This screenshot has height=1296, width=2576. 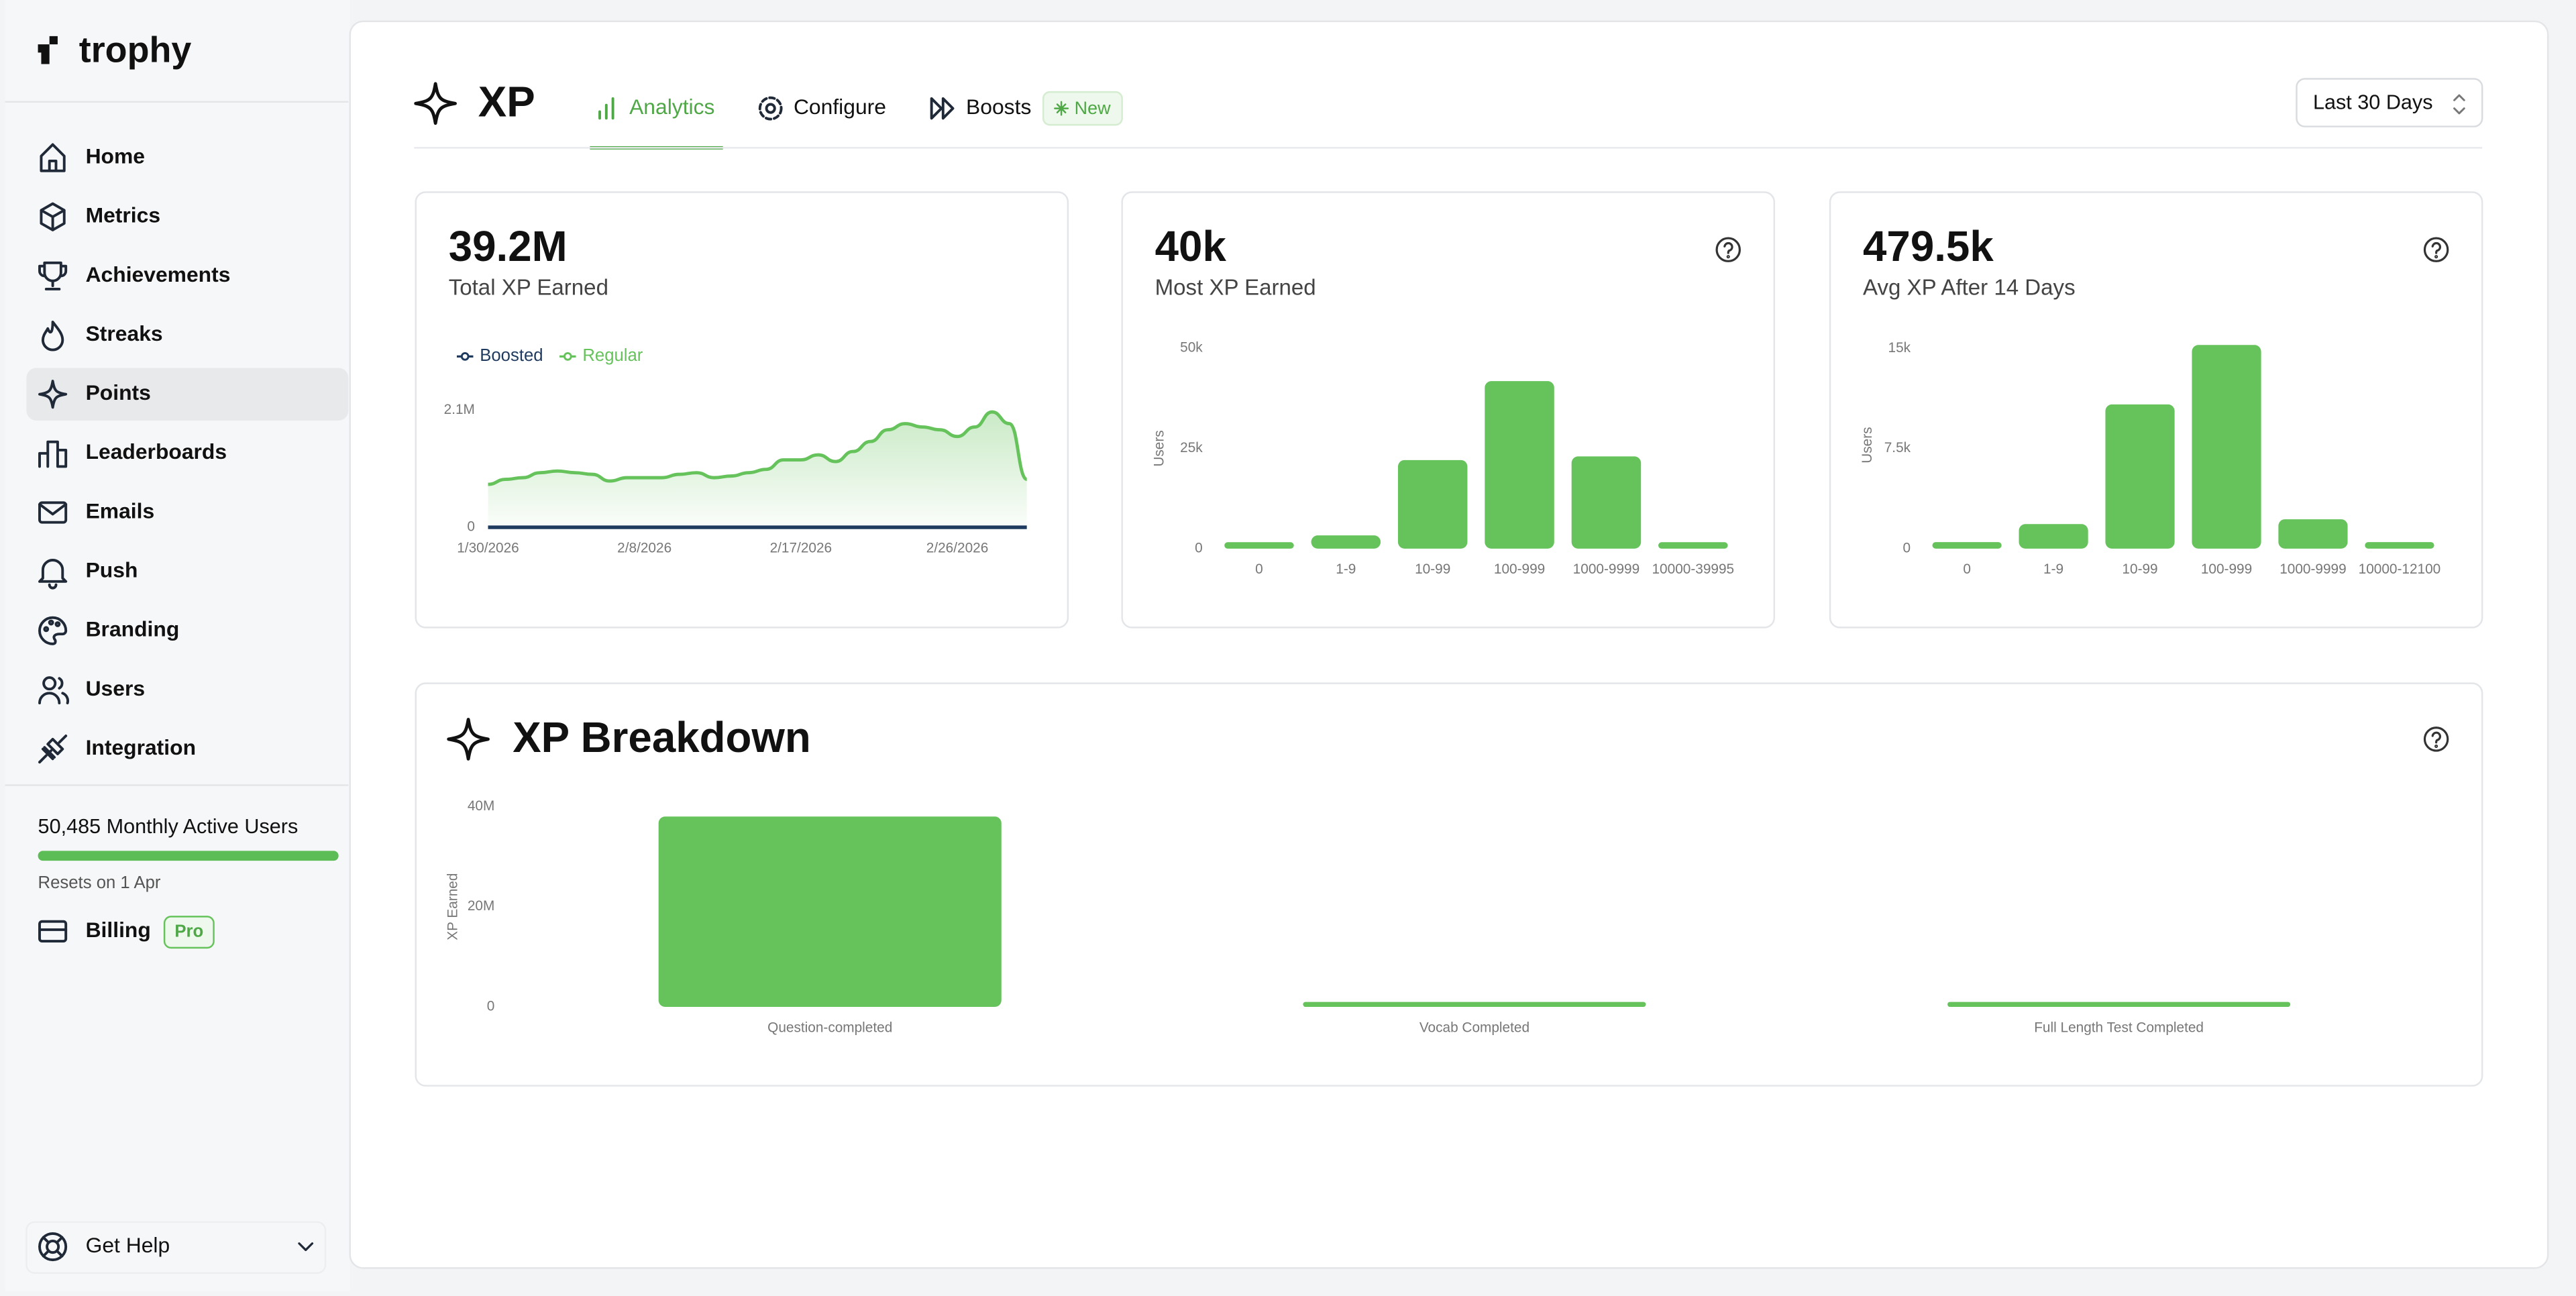 What do you see at coordinates (168, 826) in the screenshot?
I see `mau-text: 50,485 Monthly Active Users` at bounding box center [168, 826].